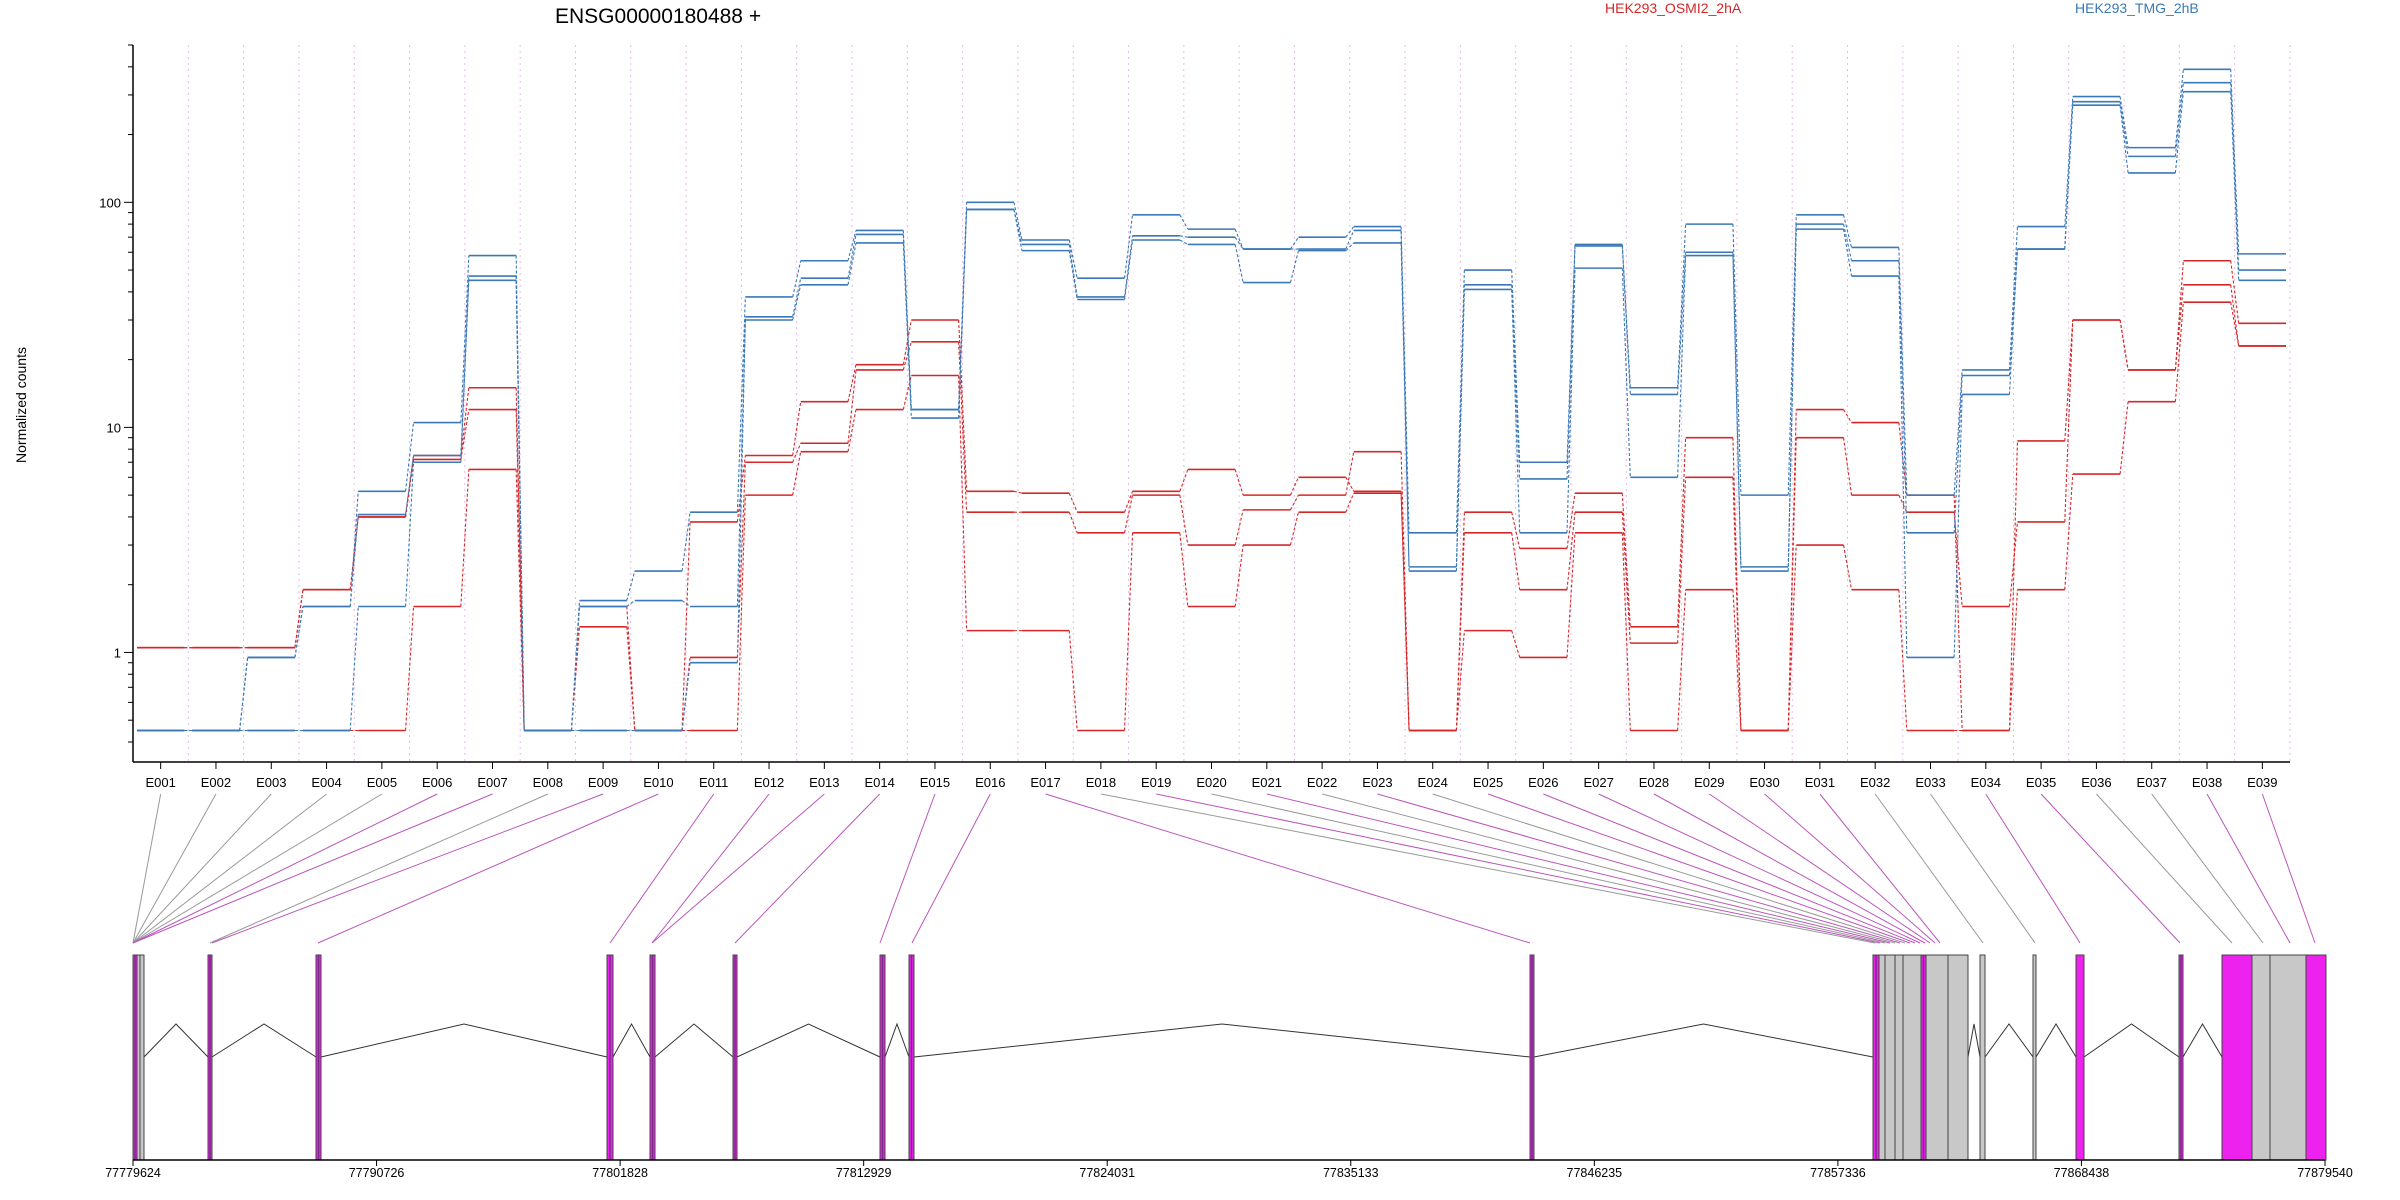 The image size is (2400, 1200). I want to click on chart-title: ENSG00000180488 +, so click(658, 16).